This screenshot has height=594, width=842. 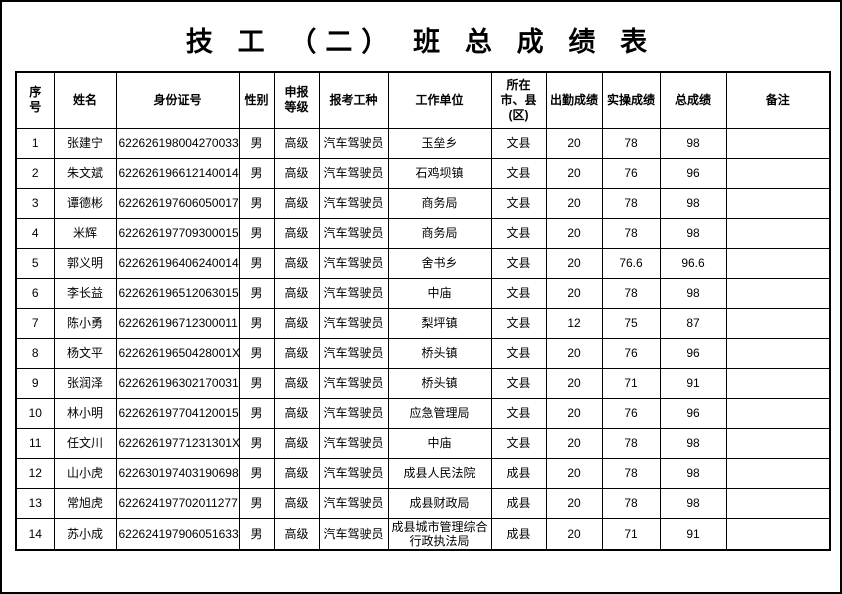 What do you see at coordinates (85, 413) in the screenshot?
I see `cell-name: 林小明` at bounding box center [85, 413].